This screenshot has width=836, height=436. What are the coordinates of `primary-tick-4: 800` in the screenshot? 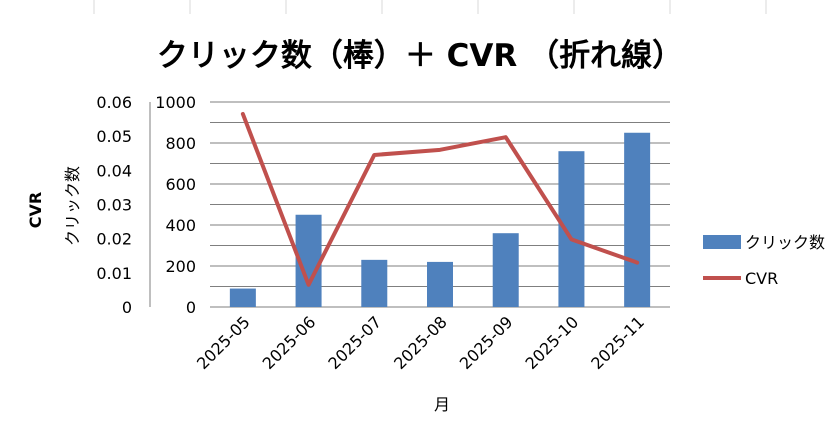 It's located at (180, 143).